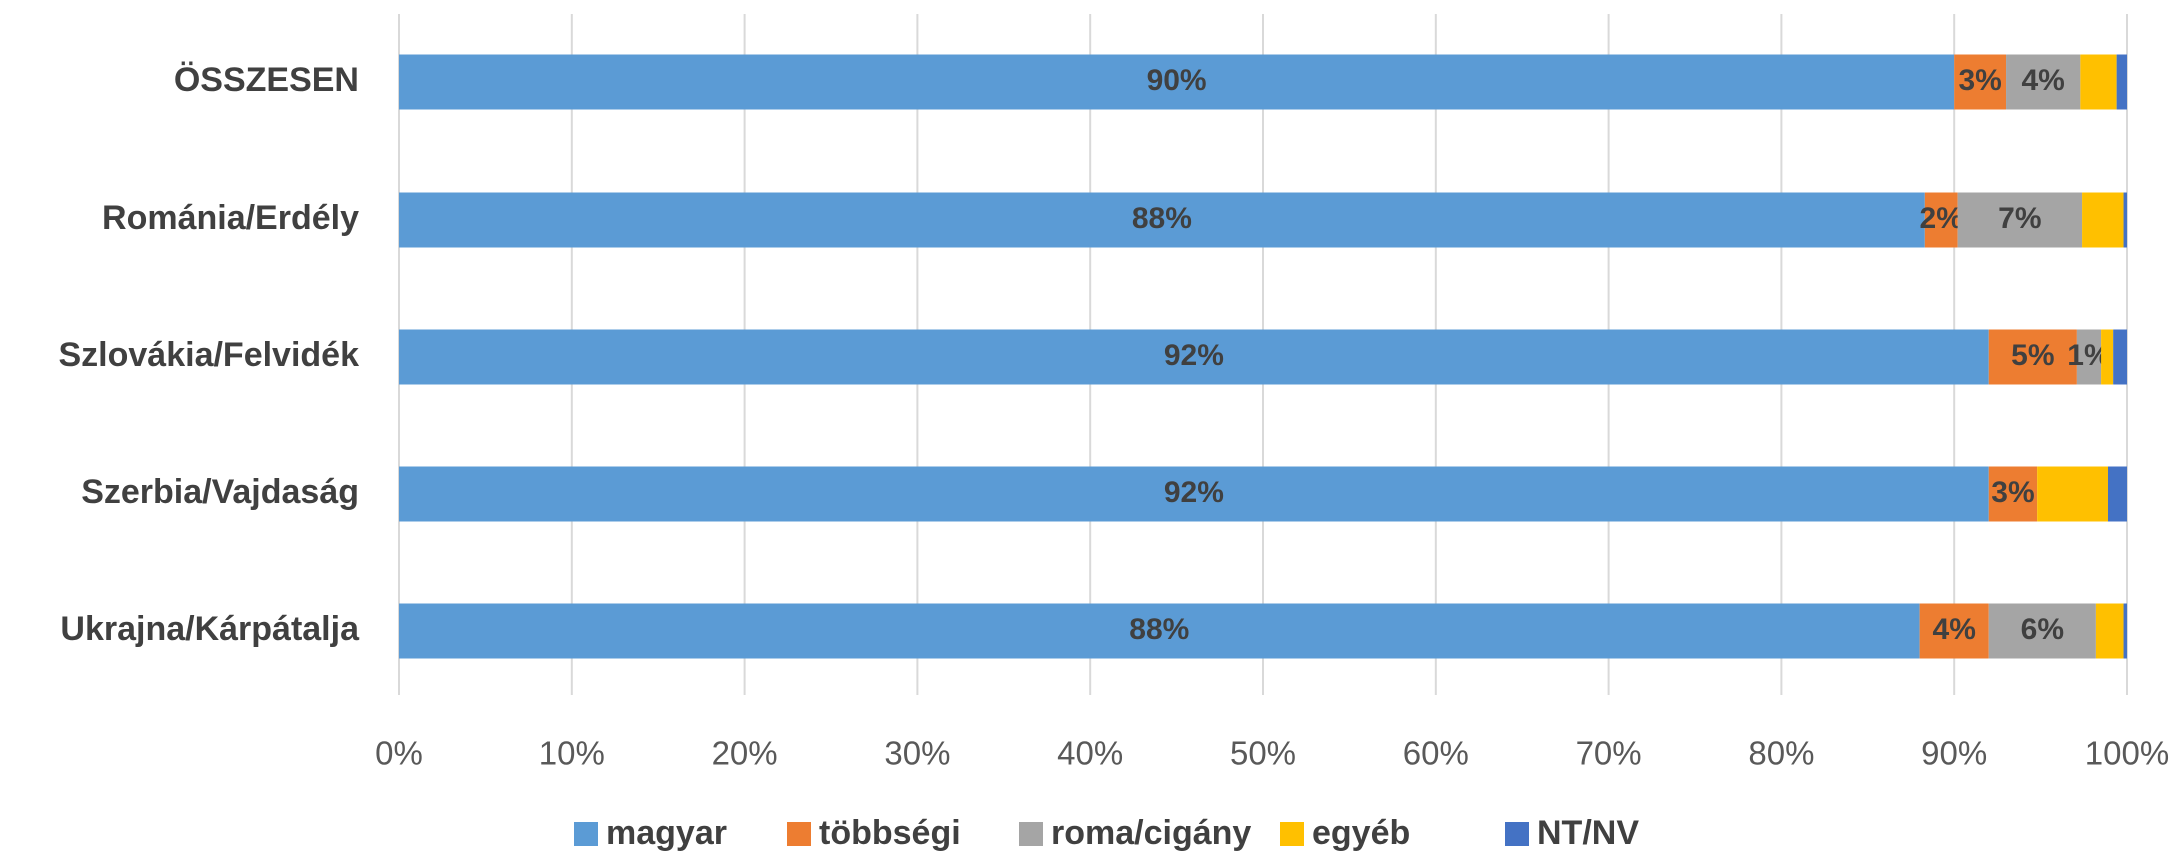 The image size is (2180, 856). Describe the element at coordinates (1436, 753) in the screenshot. I see `x-tick-label: 60%` at that location.